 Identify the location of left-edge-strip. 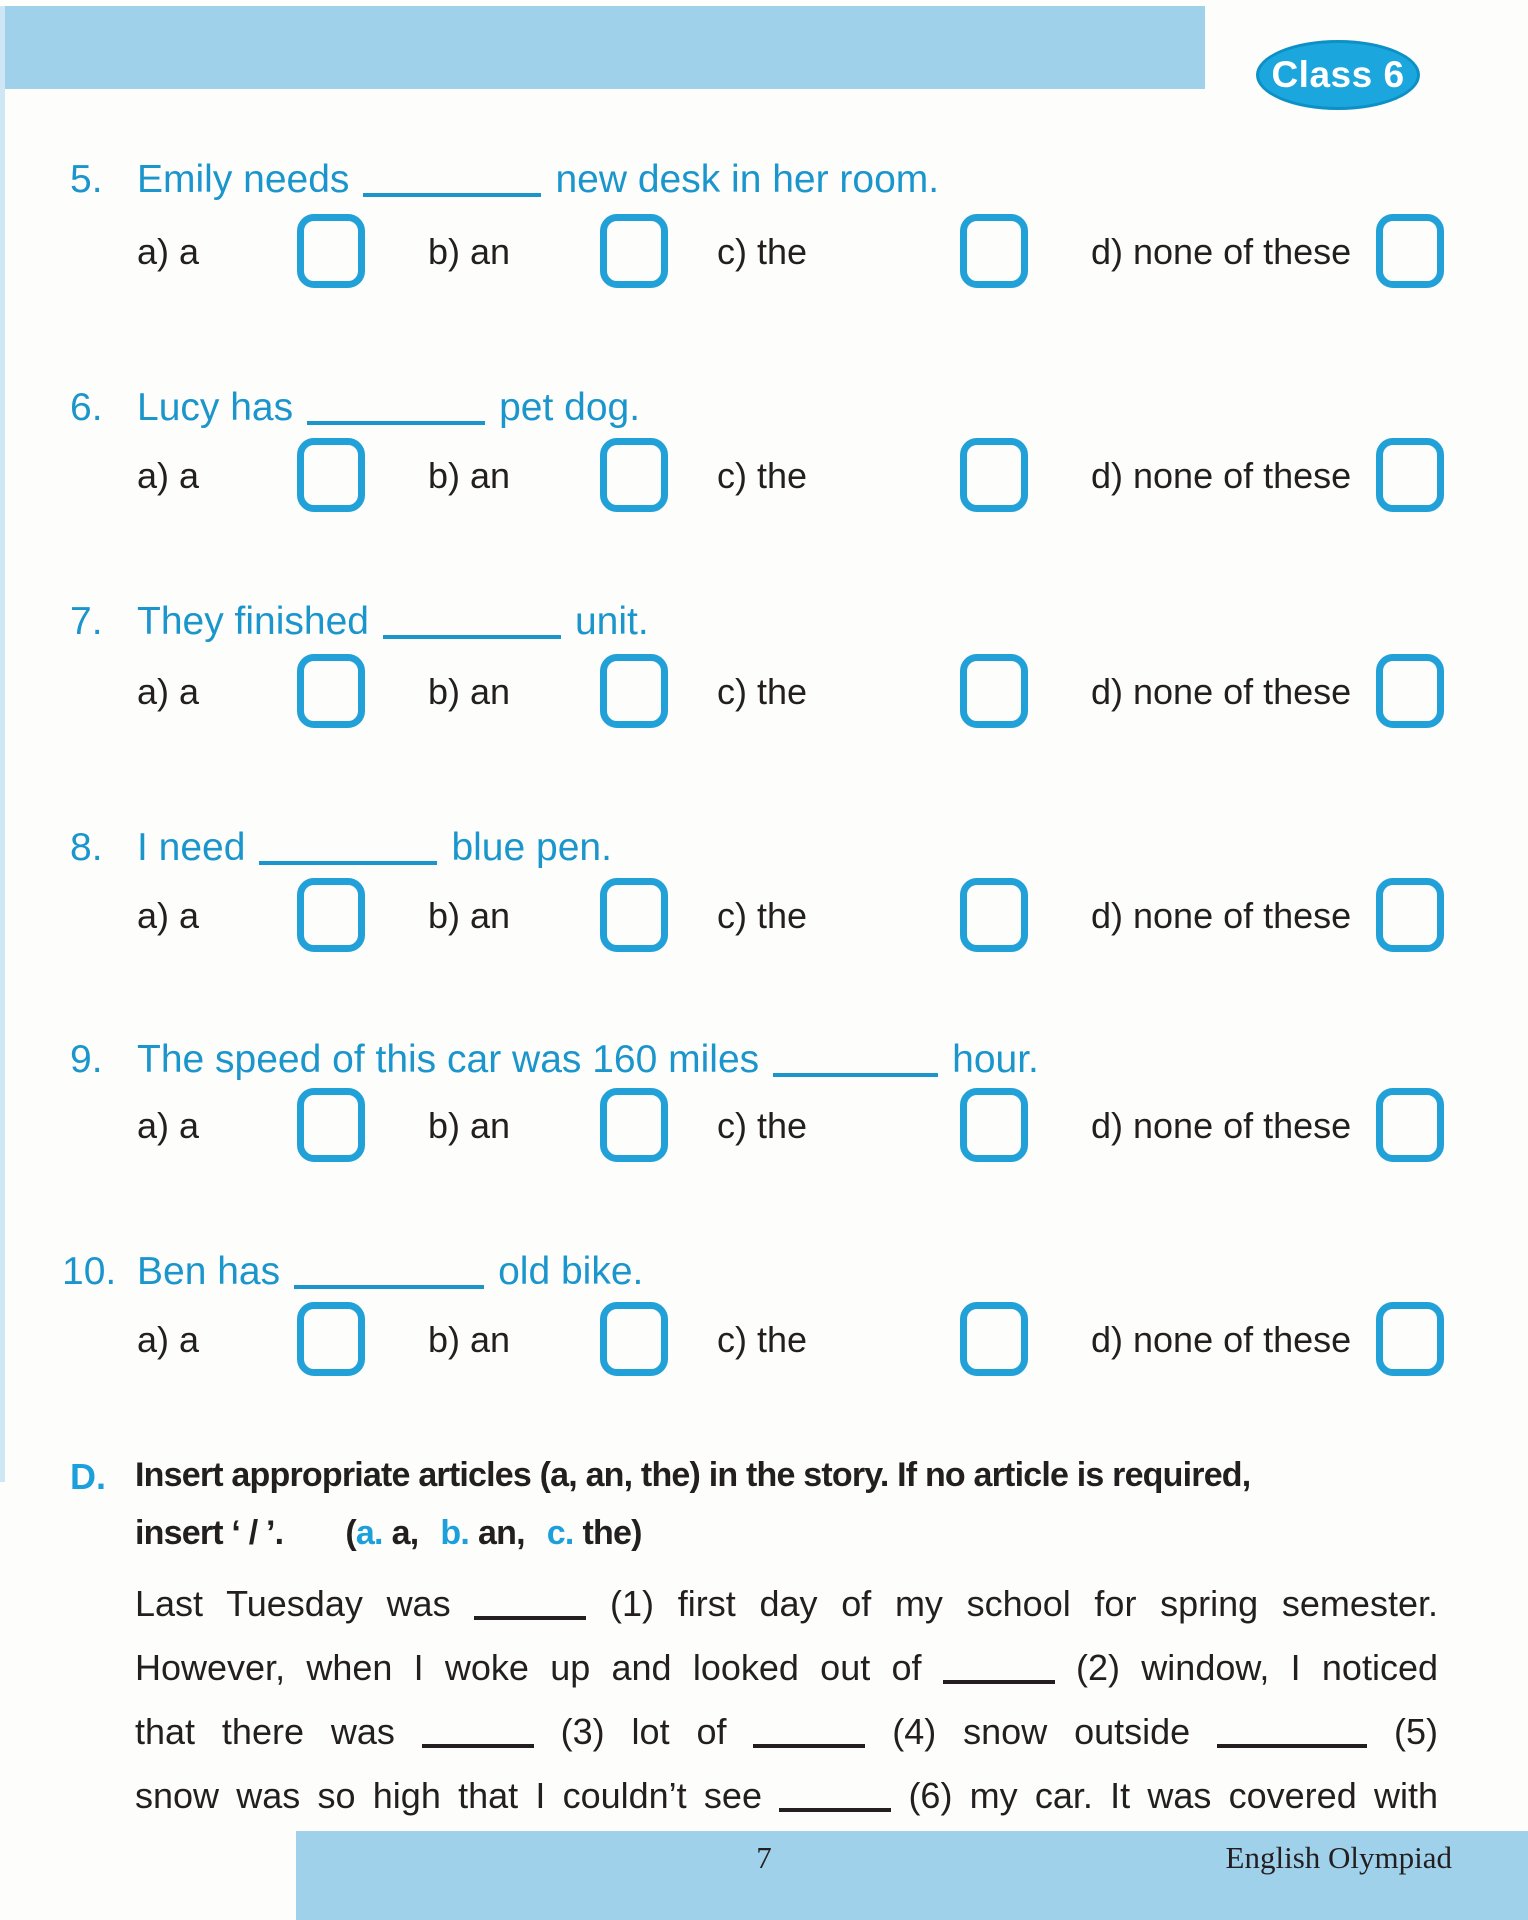
(2, 744).